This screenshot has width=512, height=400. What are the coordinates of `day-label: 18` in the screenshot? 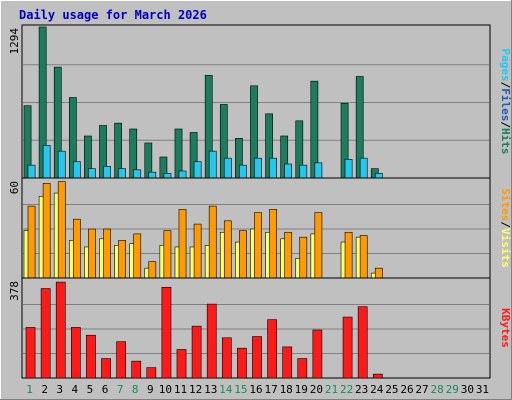 It's located at (286, 389).